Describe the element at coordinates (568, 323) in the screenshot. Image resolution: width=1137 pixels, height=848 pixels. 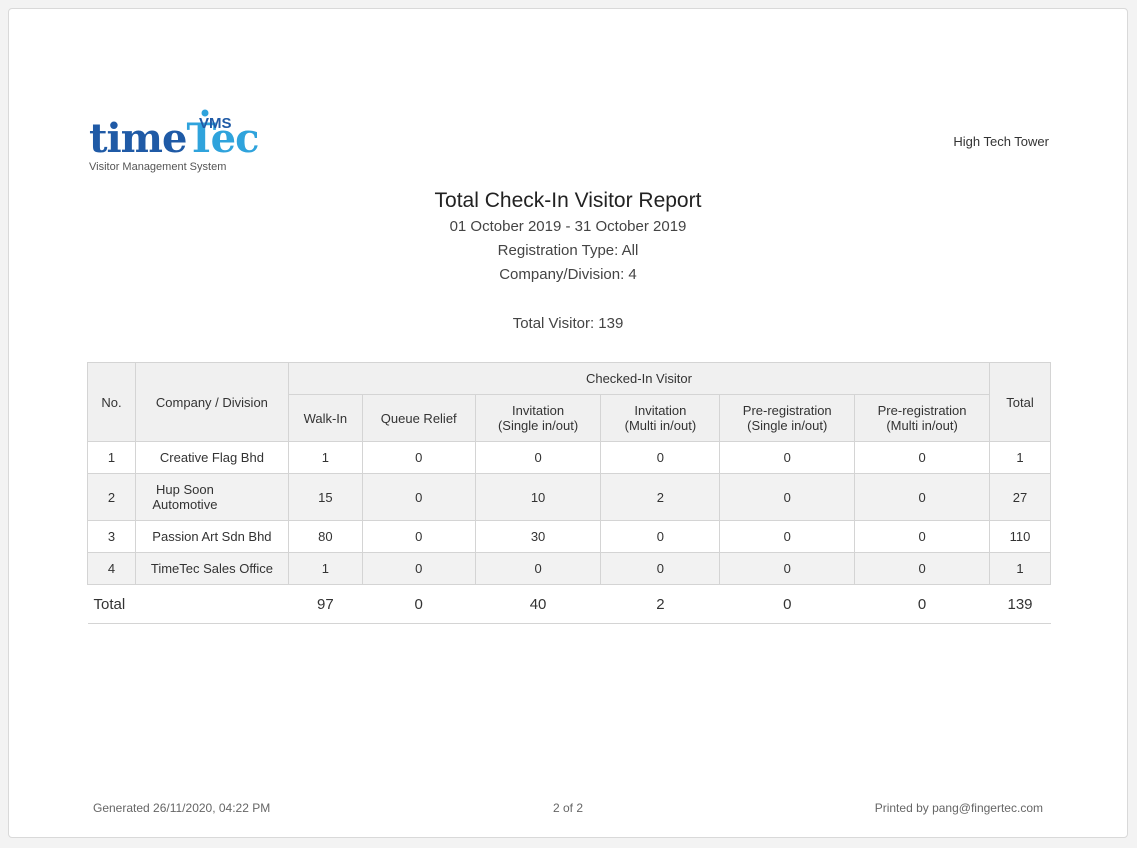
I see `total-visitor: Total Visitor: 139` at that location.